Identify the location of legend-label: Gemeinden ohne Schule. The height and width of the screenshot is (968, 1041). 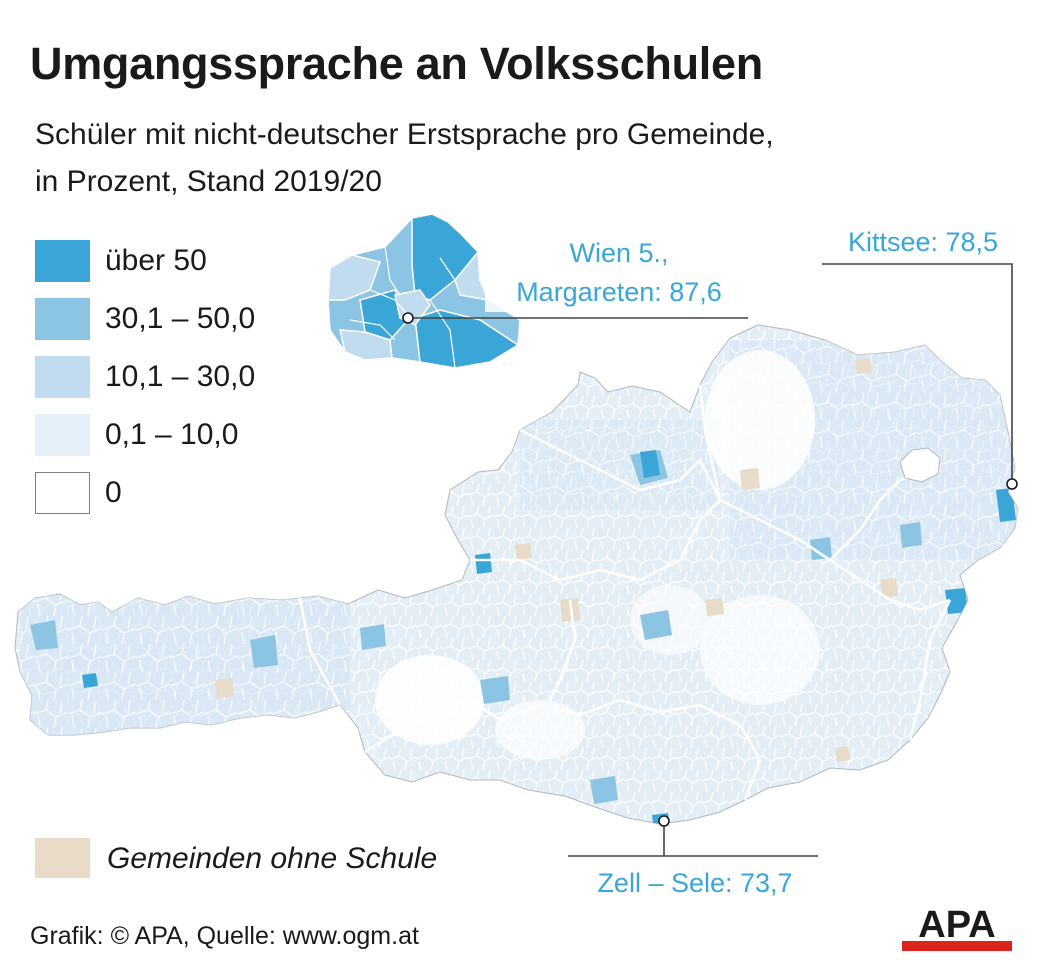
(272, 858).